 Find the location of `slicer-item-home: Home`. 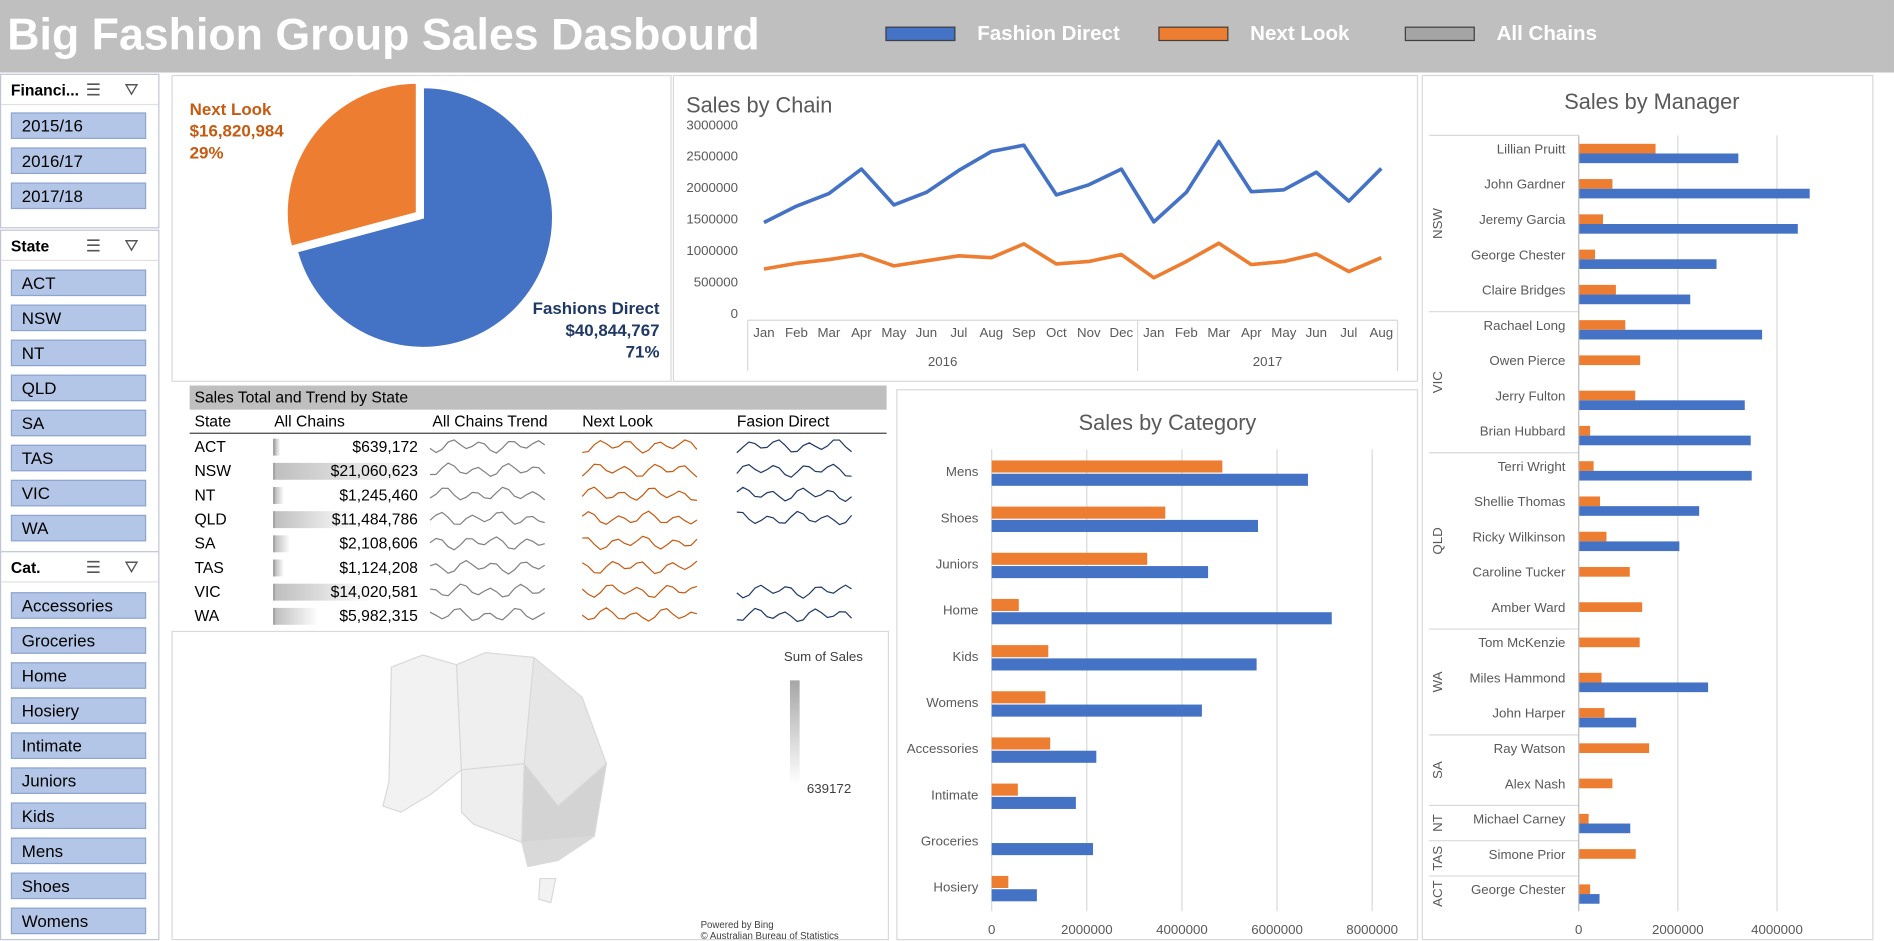

slicer-item-home: Home is located at coordinates (78, 675).